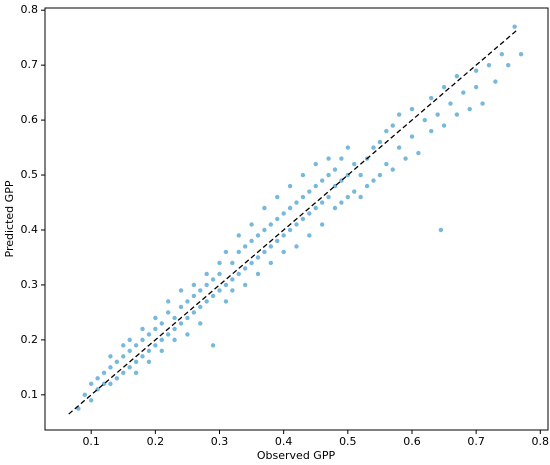 This screenshot has height=465, width=550. I want to click on y-tick-label: 0.8, so click(30, 9).